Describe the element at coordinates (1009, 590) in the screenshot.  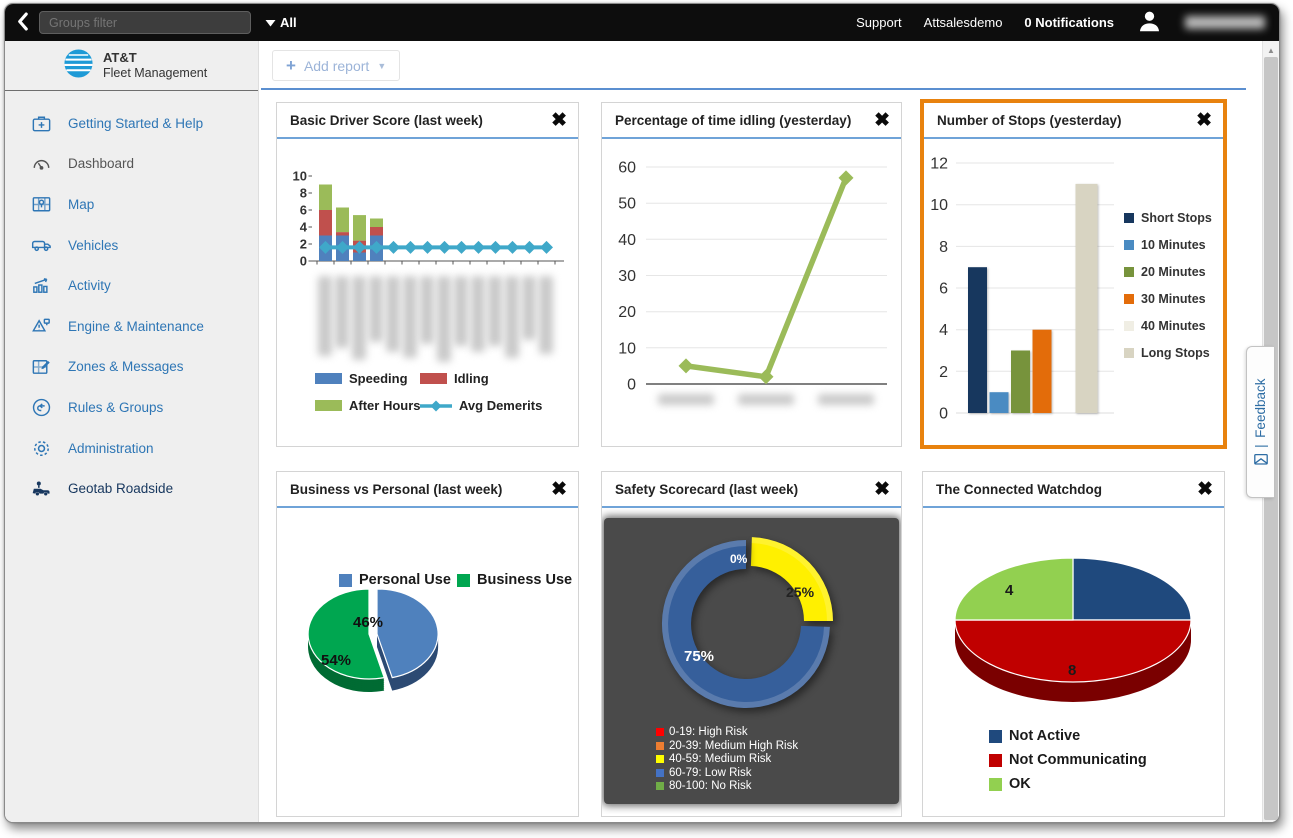
I see `slice-label: 4` at that location.